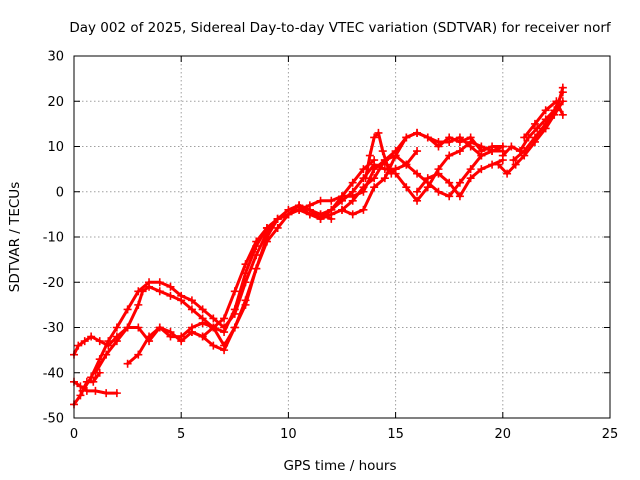 This screenshot has width=640, height=480. What do you see at coordinates (339, 466) in the screenshot?
I see `x-axis-label: GPS time / hours` at bounding box center [339, 466].